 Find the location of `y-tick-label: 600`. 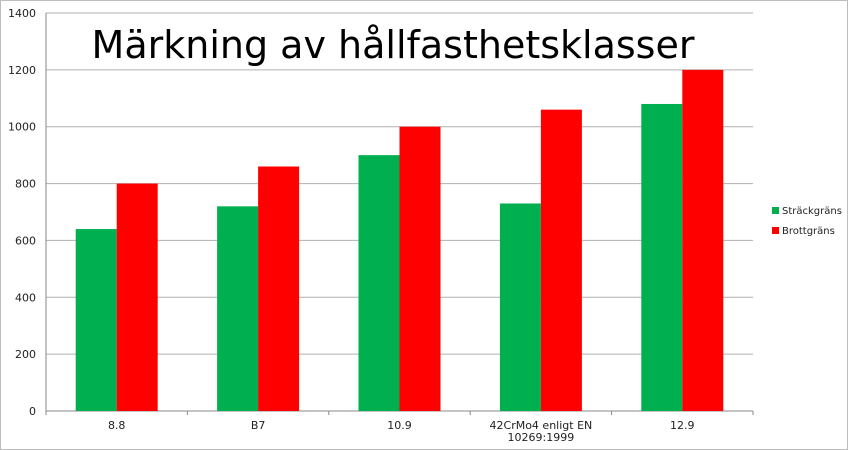

y-tick-label: 600 is located at coordinates (25, 240).